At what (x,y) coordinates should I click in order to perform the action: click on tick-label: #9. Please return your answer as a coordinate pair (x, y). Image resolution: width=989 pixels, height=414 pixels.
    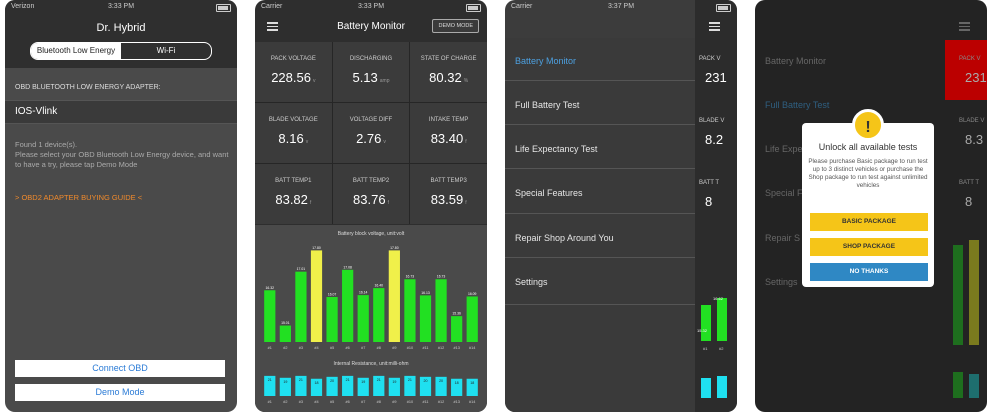
    Looking at the image, I should click on (394, 348).